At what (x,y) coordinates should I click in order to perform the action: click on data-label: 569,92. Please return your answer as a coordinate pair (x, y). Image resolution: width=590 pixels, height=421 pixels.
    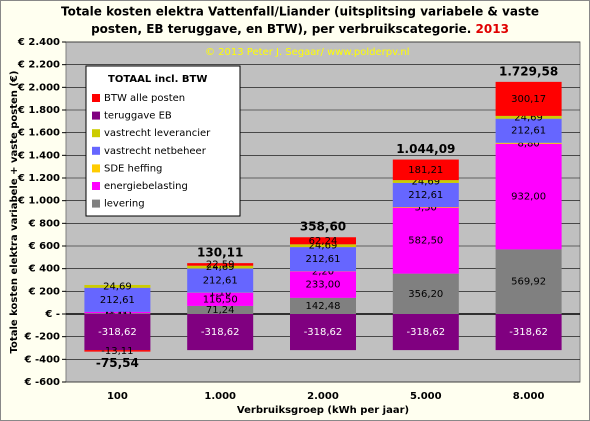
    Looking at the image, I should click on (528, 282).